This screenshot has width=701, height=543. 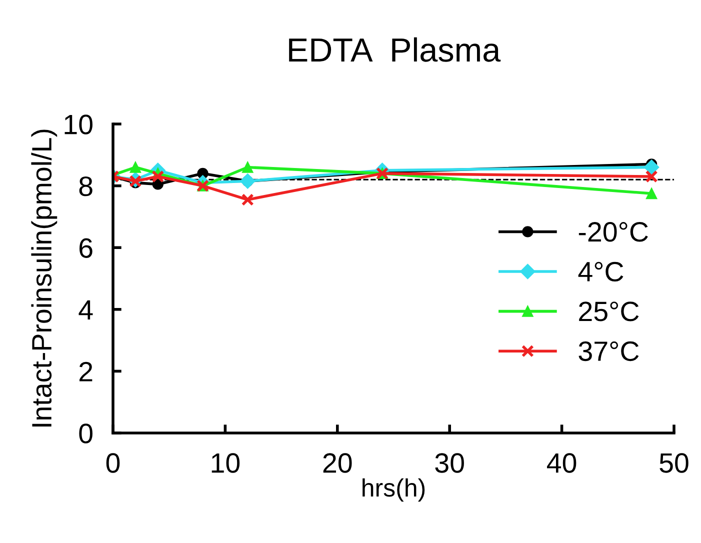 I want to click on y-axis-title: Intact-Proinsulin(pmol/L), so click(x=44, y=278).